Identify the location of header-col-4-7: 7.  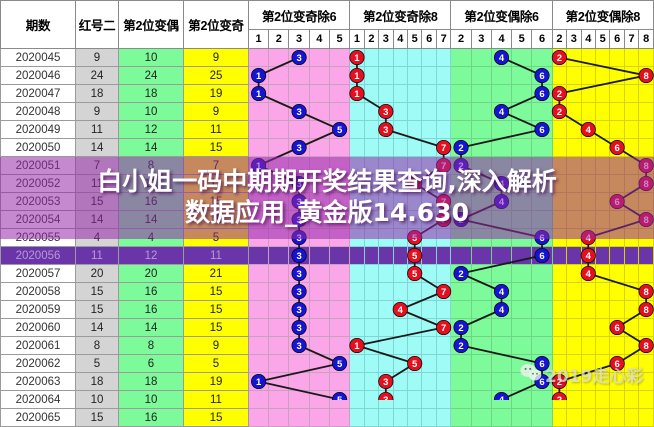
(631, 39).